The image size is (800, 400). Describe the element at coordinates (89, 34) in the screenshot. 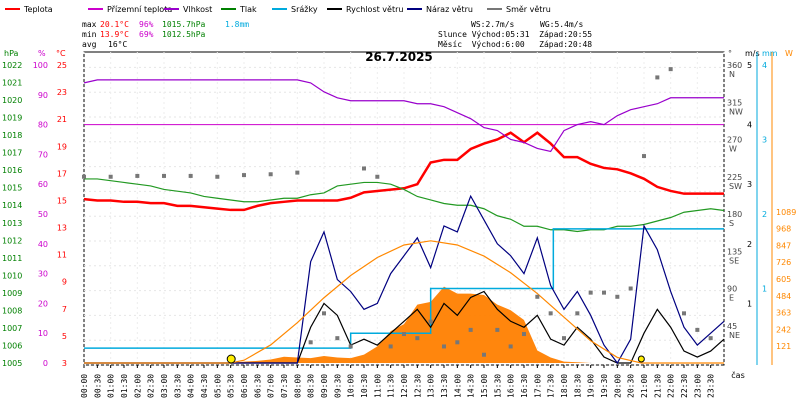

I see `stat-min-label: min` at that location.